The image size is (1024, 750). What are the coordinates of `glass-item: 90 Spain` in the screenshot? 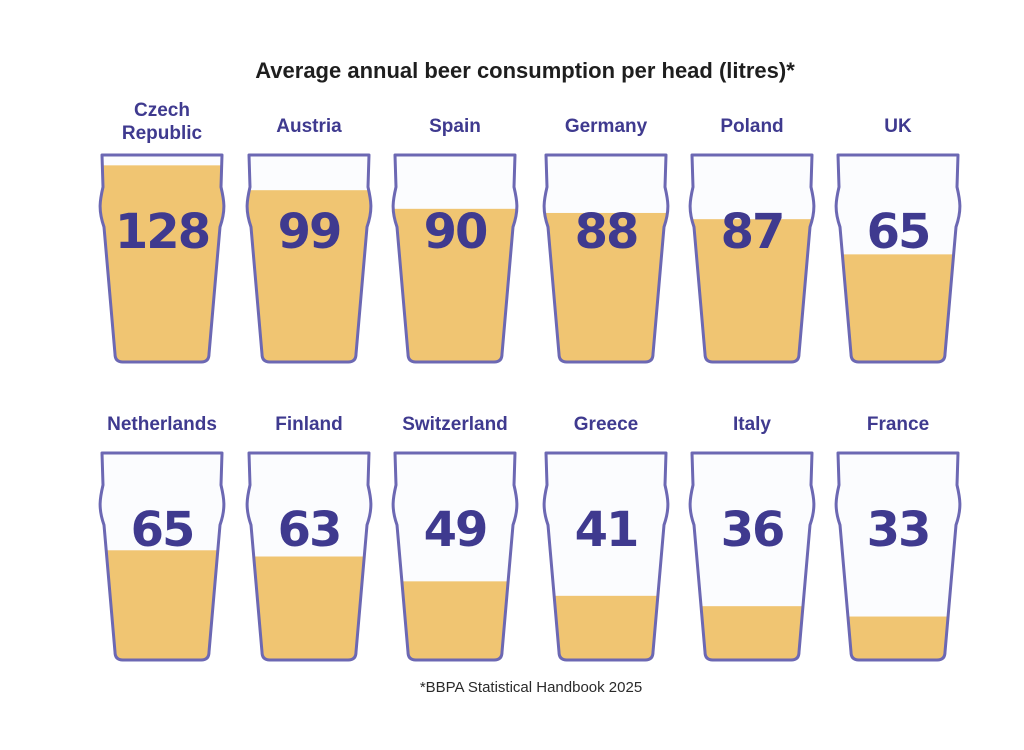 It's located at (455, 240).